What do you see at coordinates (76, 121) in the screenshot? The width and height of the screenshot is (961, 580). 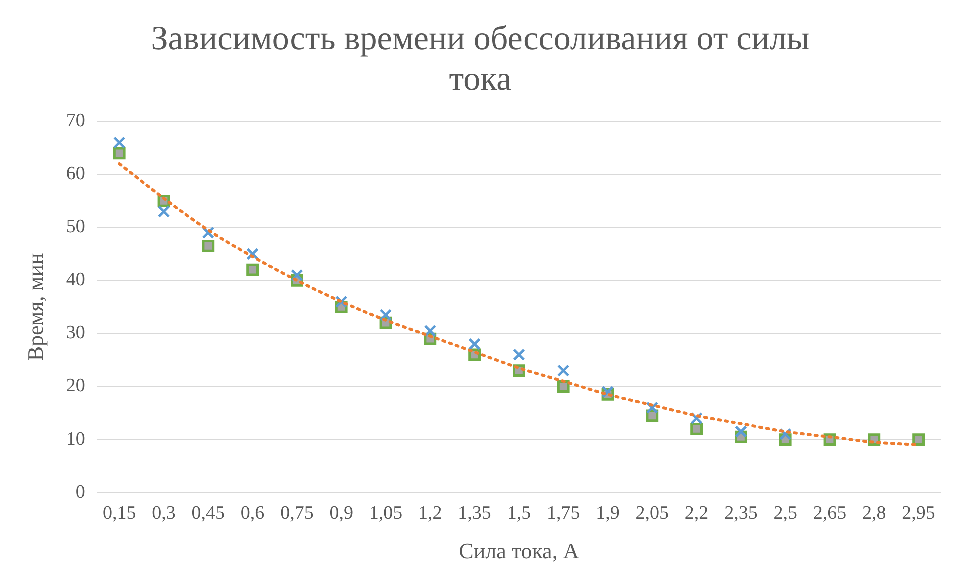 I see `y-tick-label: 70` at bounding box center [76, 121].